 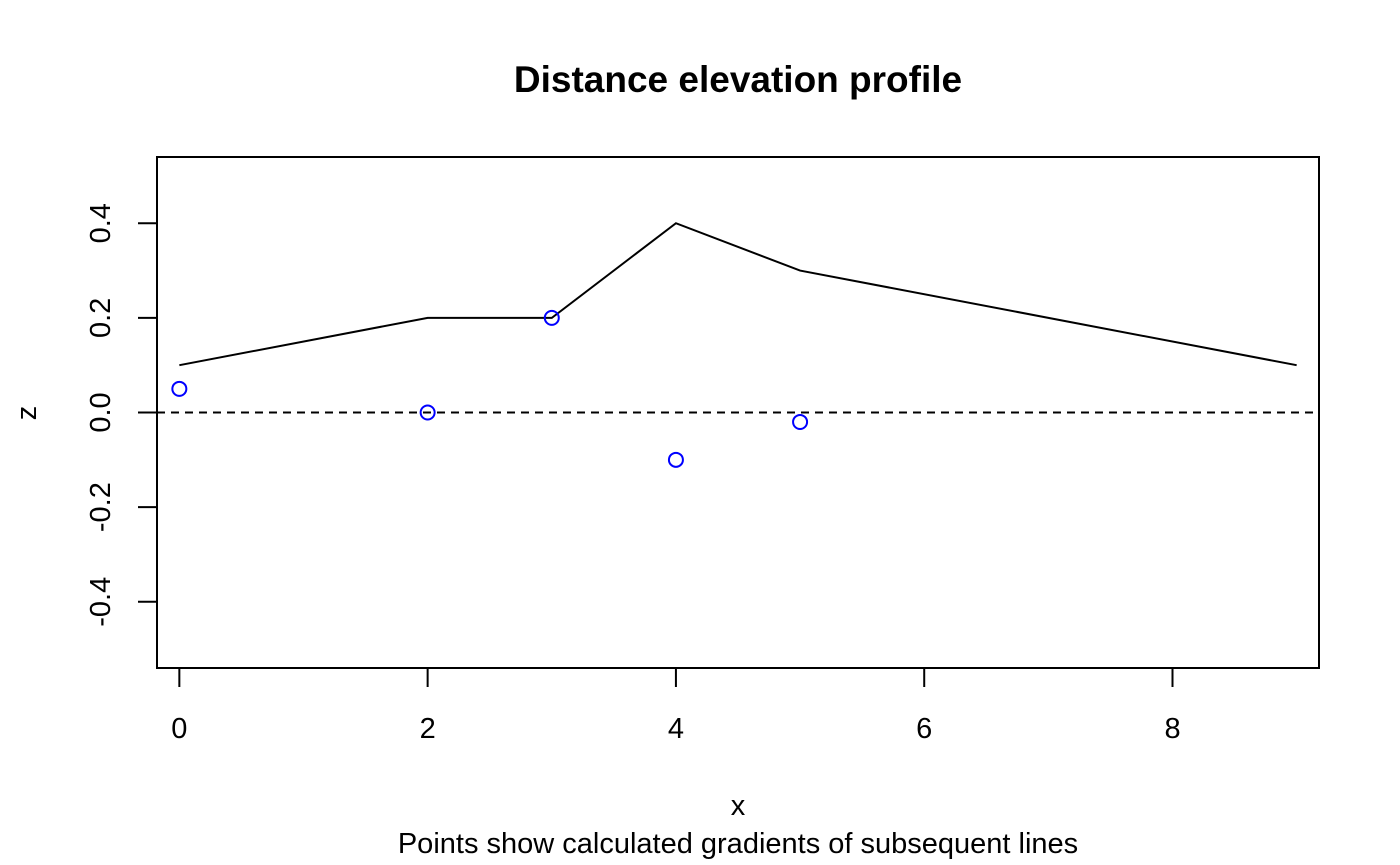 What do you see at coordinates (738, 294) in the screenshot?
I see `elevation-line` at bounding box center [738, 294].